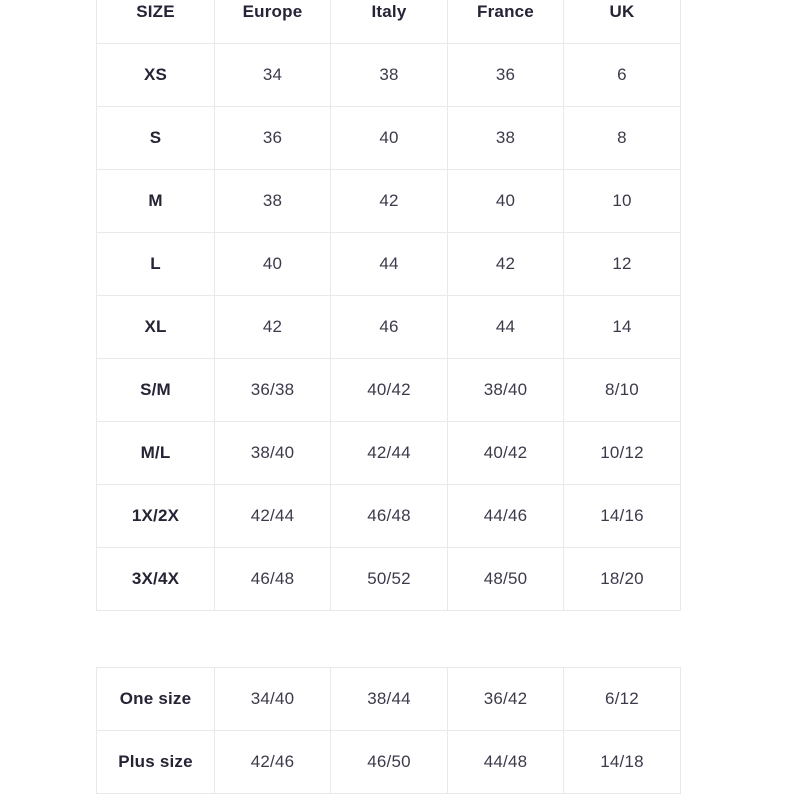 The height and width of the screenshot is (800, 800). What do you see at coordinates (155, 327) in the screenshot?
I see `size-label-cell: XL` at bounding box center [155, 327].